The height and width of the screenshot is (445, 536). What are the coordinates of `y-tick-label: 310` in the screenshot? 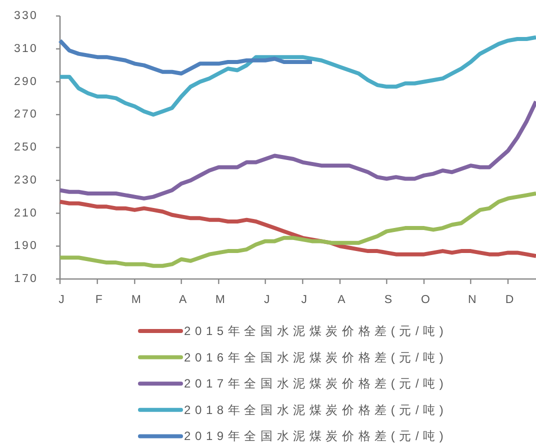 It's located at (26, 48).